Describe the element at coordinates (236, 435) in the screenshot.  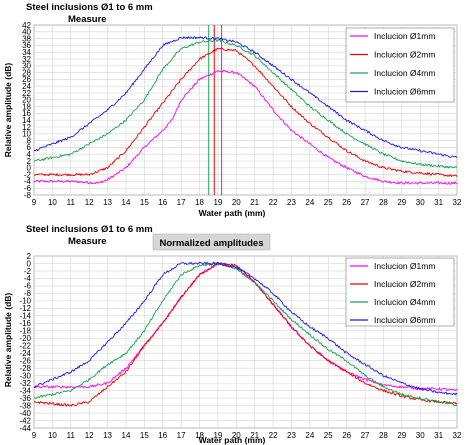
I see `x-tick-label: 20` at that location.